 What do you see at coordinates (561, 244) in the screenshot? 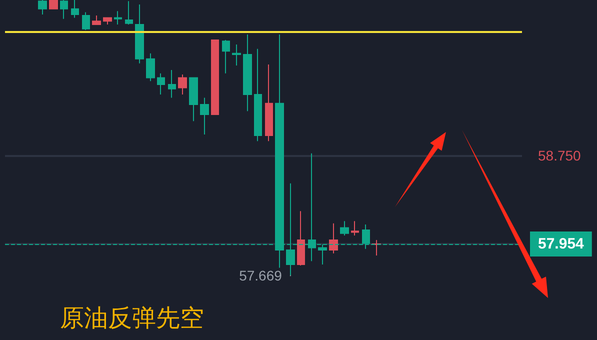
I see `y-tick-label: 57.954` at bounding box center [561, 244].